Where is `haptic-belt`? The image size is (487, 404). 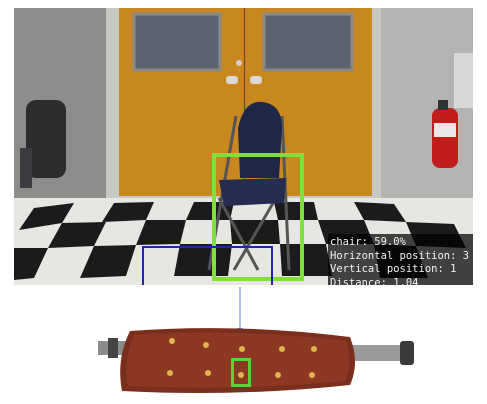 haptic-belt is located at coordinates (256, 360).